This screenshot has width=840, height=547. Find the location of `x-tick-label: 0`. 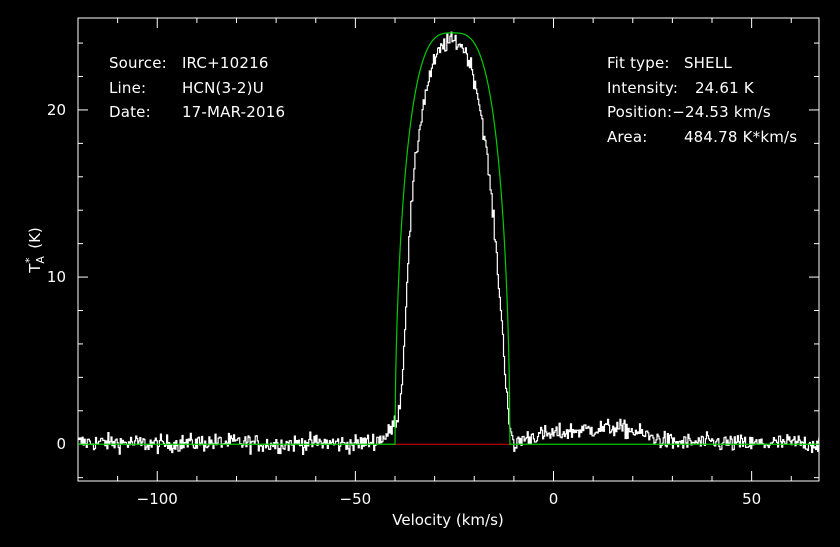

x-tick-label: 0 is located at coordinates (554, 499).